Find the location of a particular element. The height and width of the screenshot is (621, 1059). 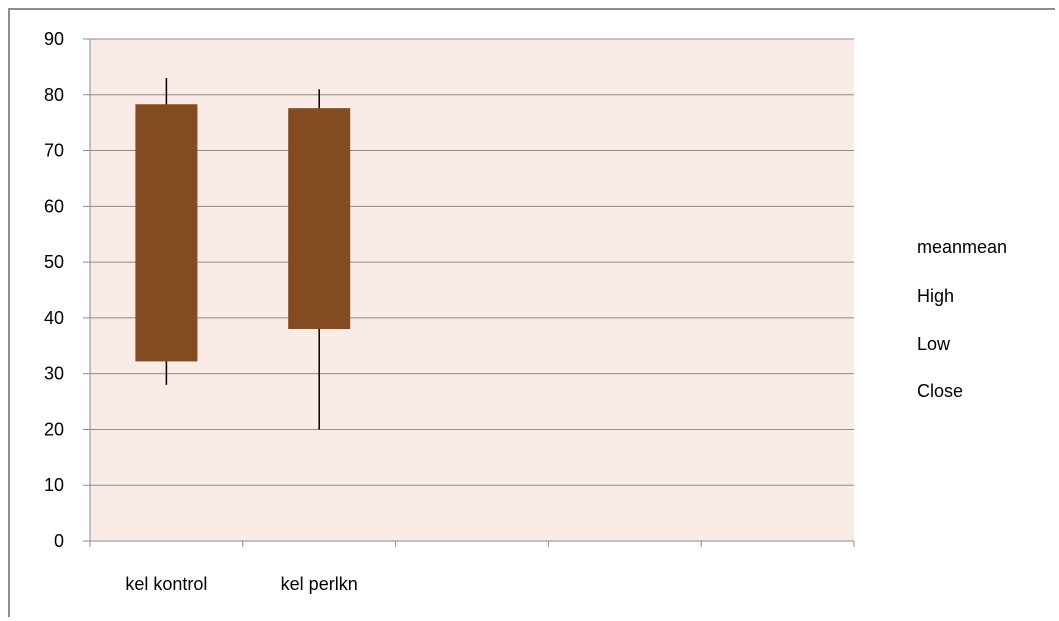

legend-entry: Low is located at coordinates (934, 344).